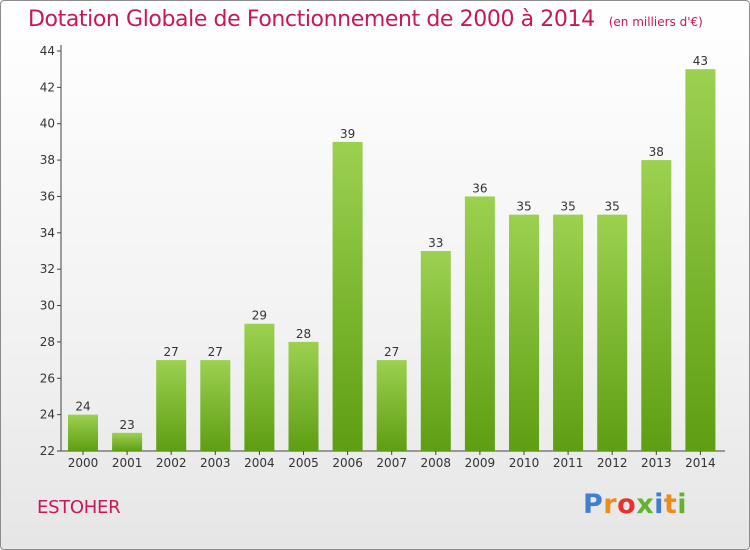 Image resolution: width=750 pixels, height=550 pixels. What do you see at coordinates (435, 351) in the screenshot?
I see `bar-2008` at bounding box center [435, 351].